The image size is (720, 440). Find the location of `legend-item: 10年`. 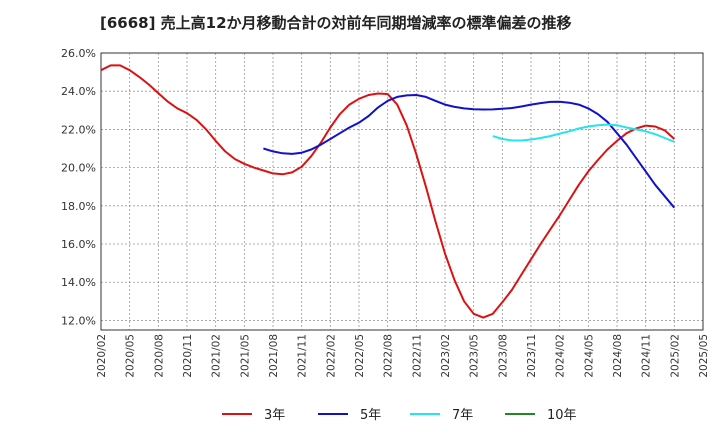

legend-item: 10年 is located at coordinates (541, 415).